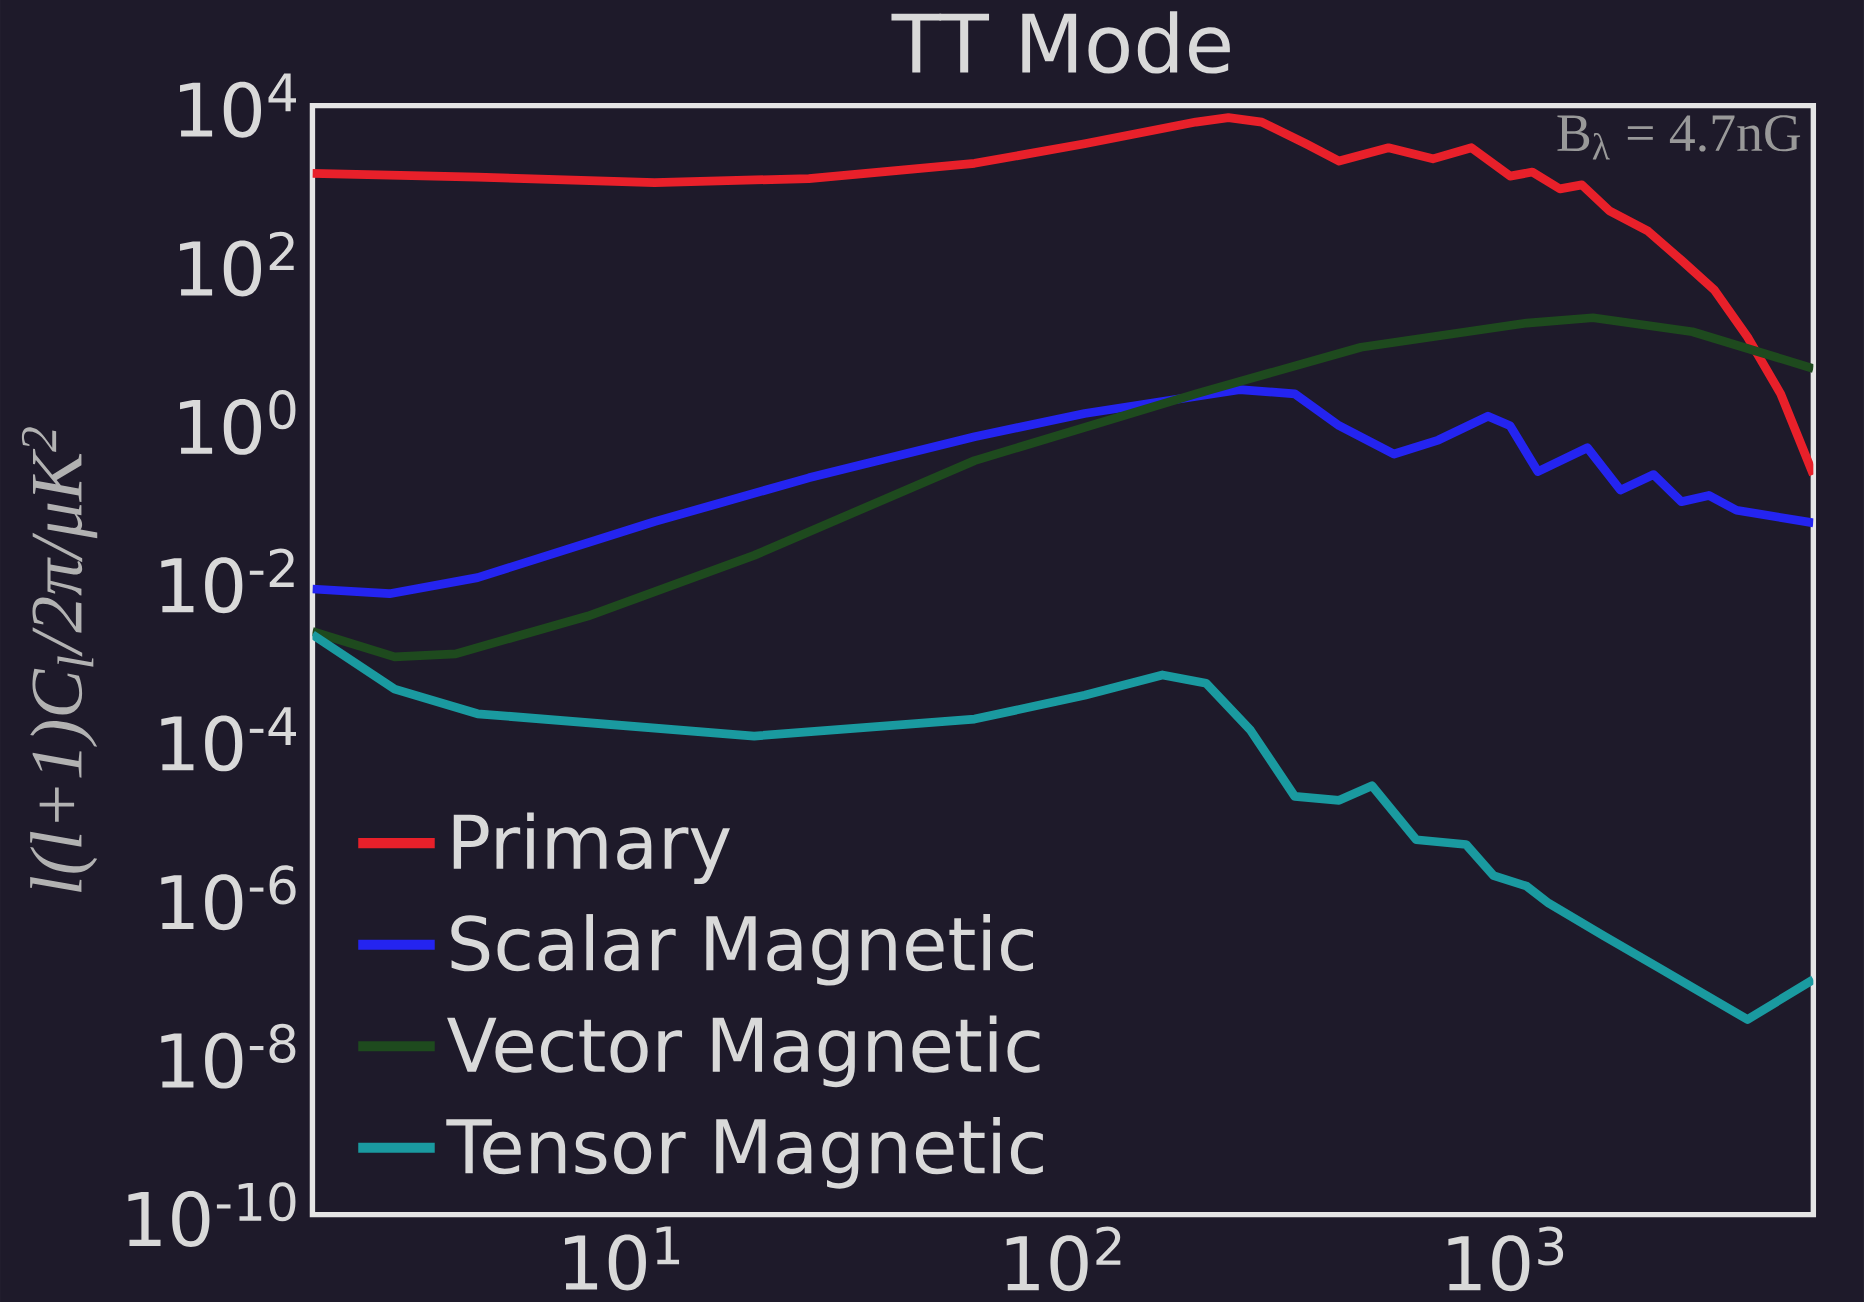 The height and width of the screenshot is (1302, 1864). Describe the element at coordinates (227, 581) in the screenshot. I see `y-tick-label: 10$^{-2}$` at that location.